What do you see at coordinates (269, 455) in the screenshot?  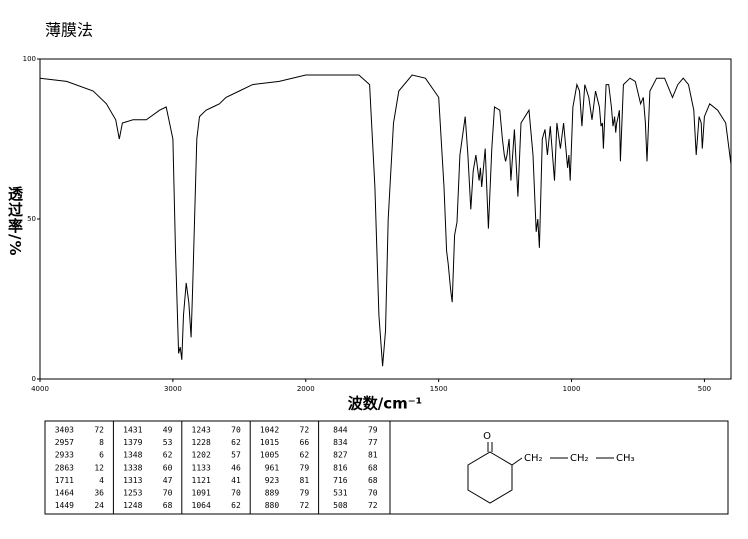 I see `peak-wavenumber: 1005` at bounding box center [269, 455].